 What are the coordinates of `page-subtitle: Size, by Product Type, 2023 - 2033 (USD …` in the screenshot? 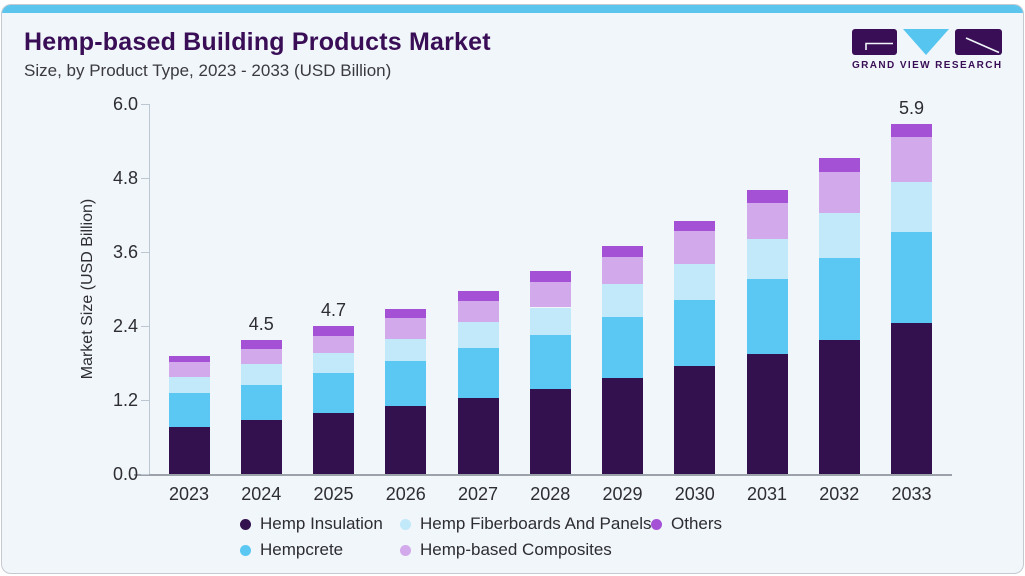 It's located at (208, 70).